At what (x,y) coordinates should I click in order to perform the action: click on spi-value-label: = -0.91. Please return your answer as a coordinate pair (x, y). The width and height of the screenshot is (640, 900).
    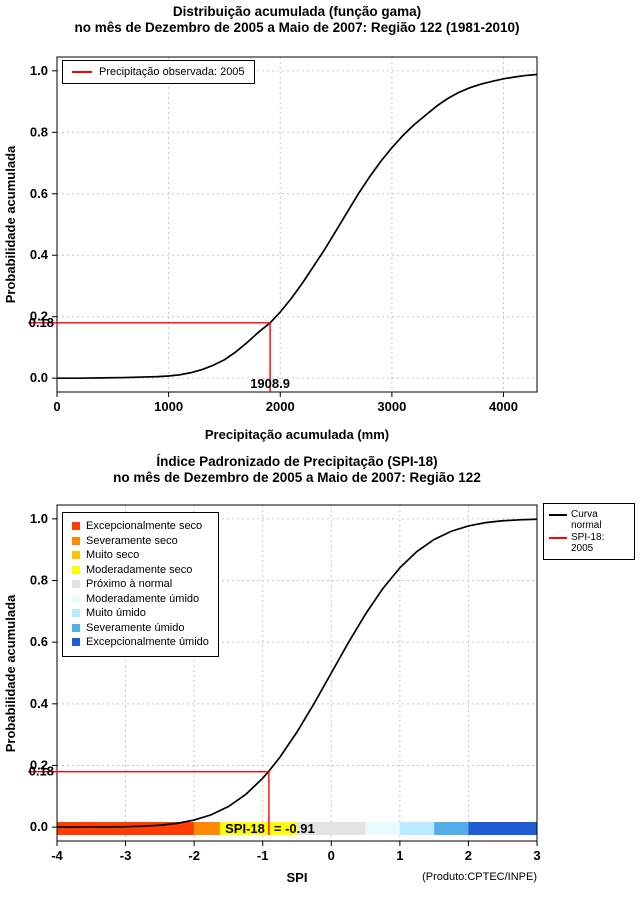
    Looking at the image, I should click on (294, 828).